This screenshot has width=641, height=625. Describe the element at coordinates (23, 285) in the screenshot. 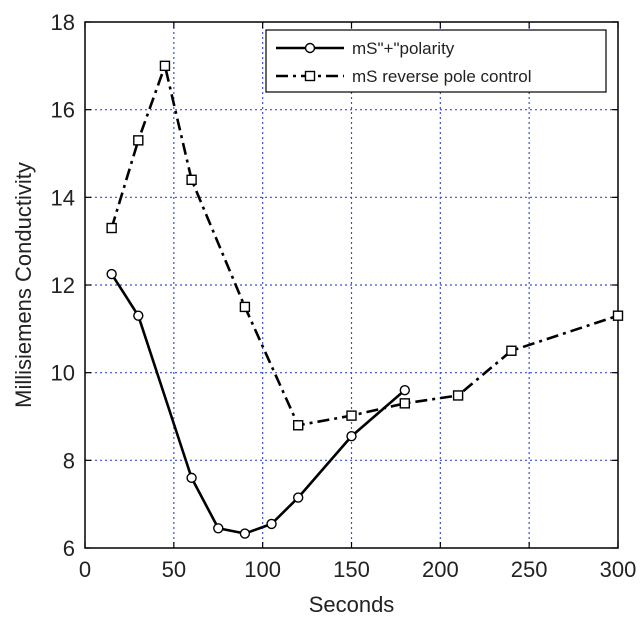

I see `y-axis-label: Millisiemens Conductivity` at that location.